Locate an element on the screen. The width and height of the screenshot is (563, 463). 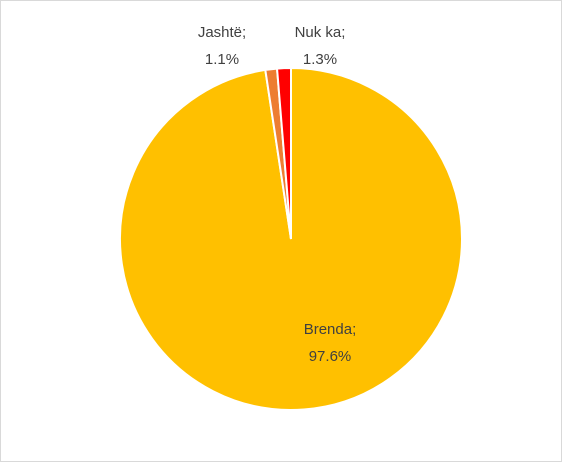
pie-slice is located at coordinates (283, 153).